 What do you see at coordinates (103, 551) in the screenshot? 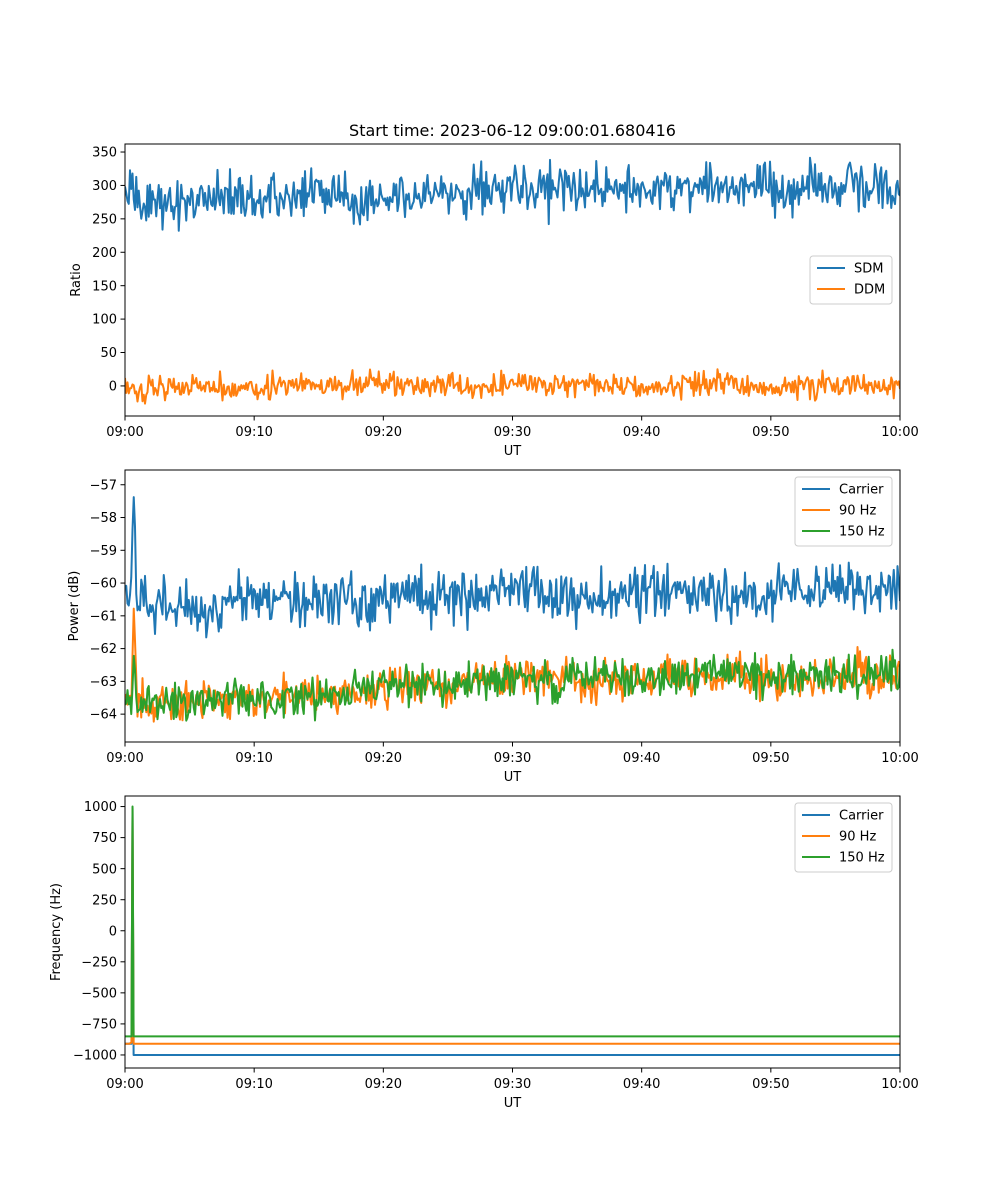
I see `y-tick-label: −59` at bounding box center [103, 551].